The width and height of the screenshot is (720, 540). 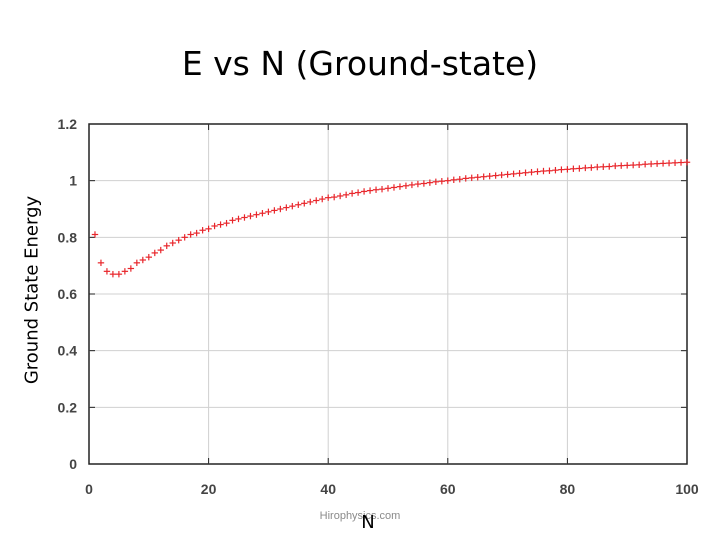 What do you see at coordinates (68, 351) in the screenshot?
I see `y-tick-label: 0.4` at bounding box center [68, 351].